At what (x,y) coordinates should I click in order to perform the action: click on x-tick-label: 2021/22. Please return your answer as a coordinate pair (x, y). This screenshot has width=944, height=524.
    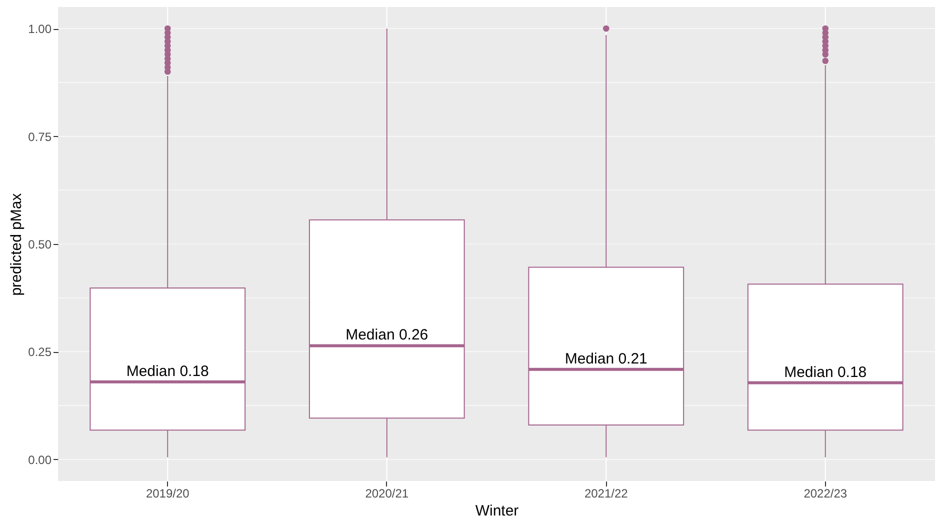
    Looking at the image, I should click on (606, 493).